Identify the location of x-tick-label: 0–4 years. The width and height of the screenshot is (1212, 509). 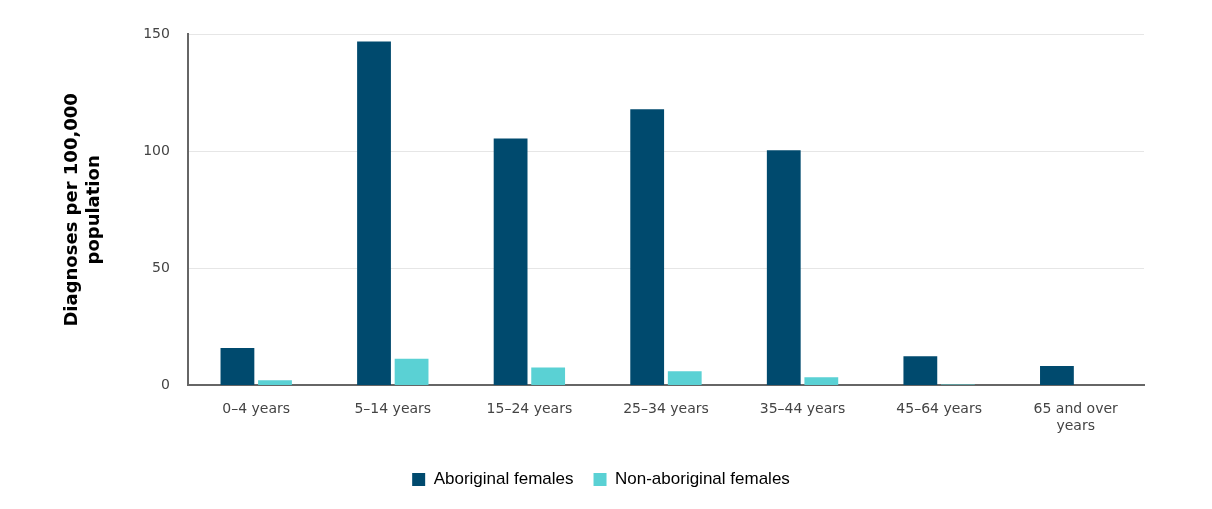
(256, 408).